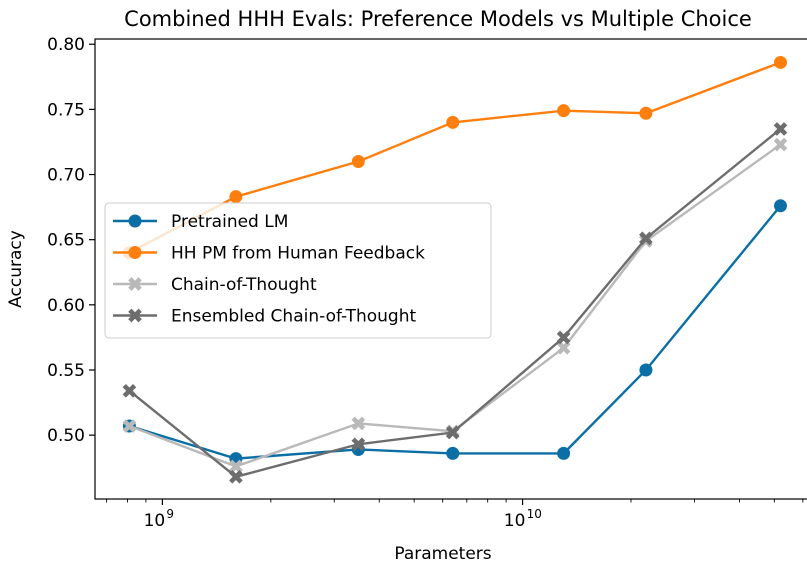 Image resolution: width=807 pixels, height=567 pixels. I want to click on legend-box, so click(298, 270).